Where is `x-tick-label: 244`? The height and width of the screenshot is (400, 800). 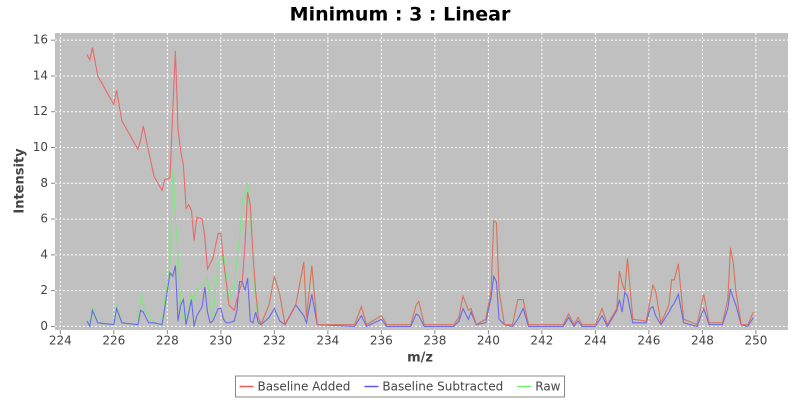 x-tick-label: 244 is located at coordinates (595, 341).